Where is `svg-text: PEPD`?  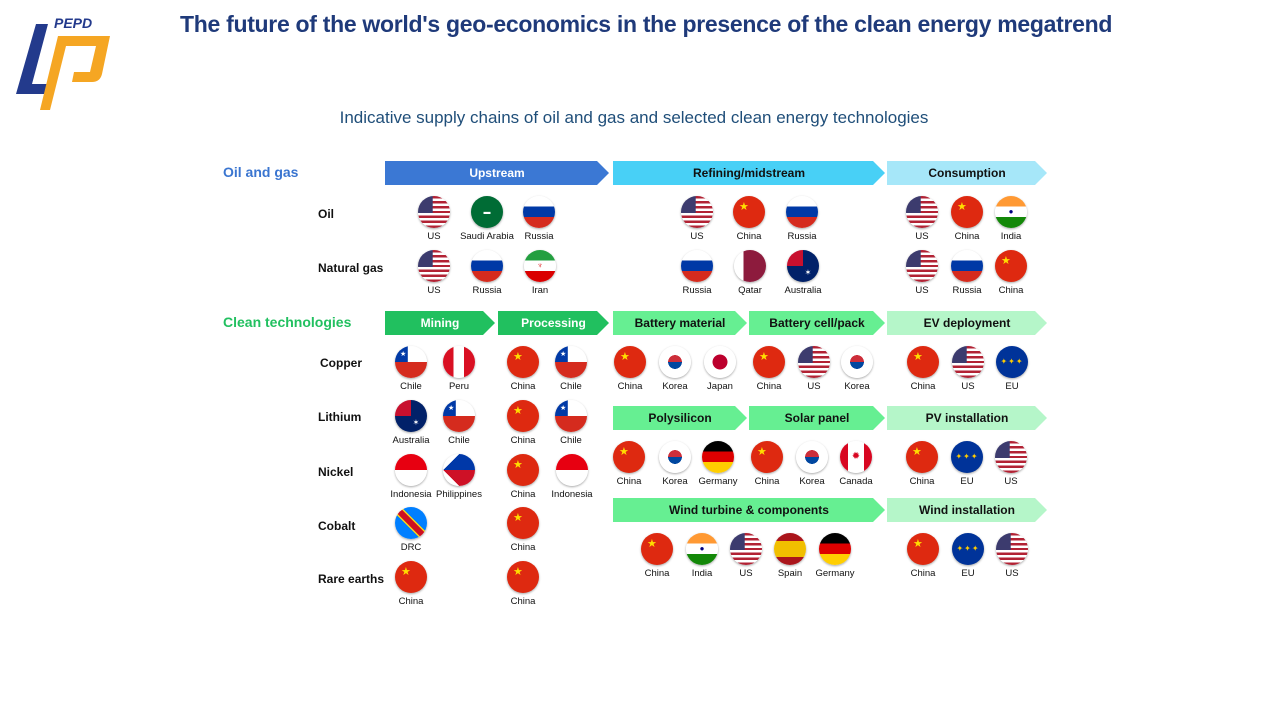 svg-text: PEPD is located at coordinates (73, 23).